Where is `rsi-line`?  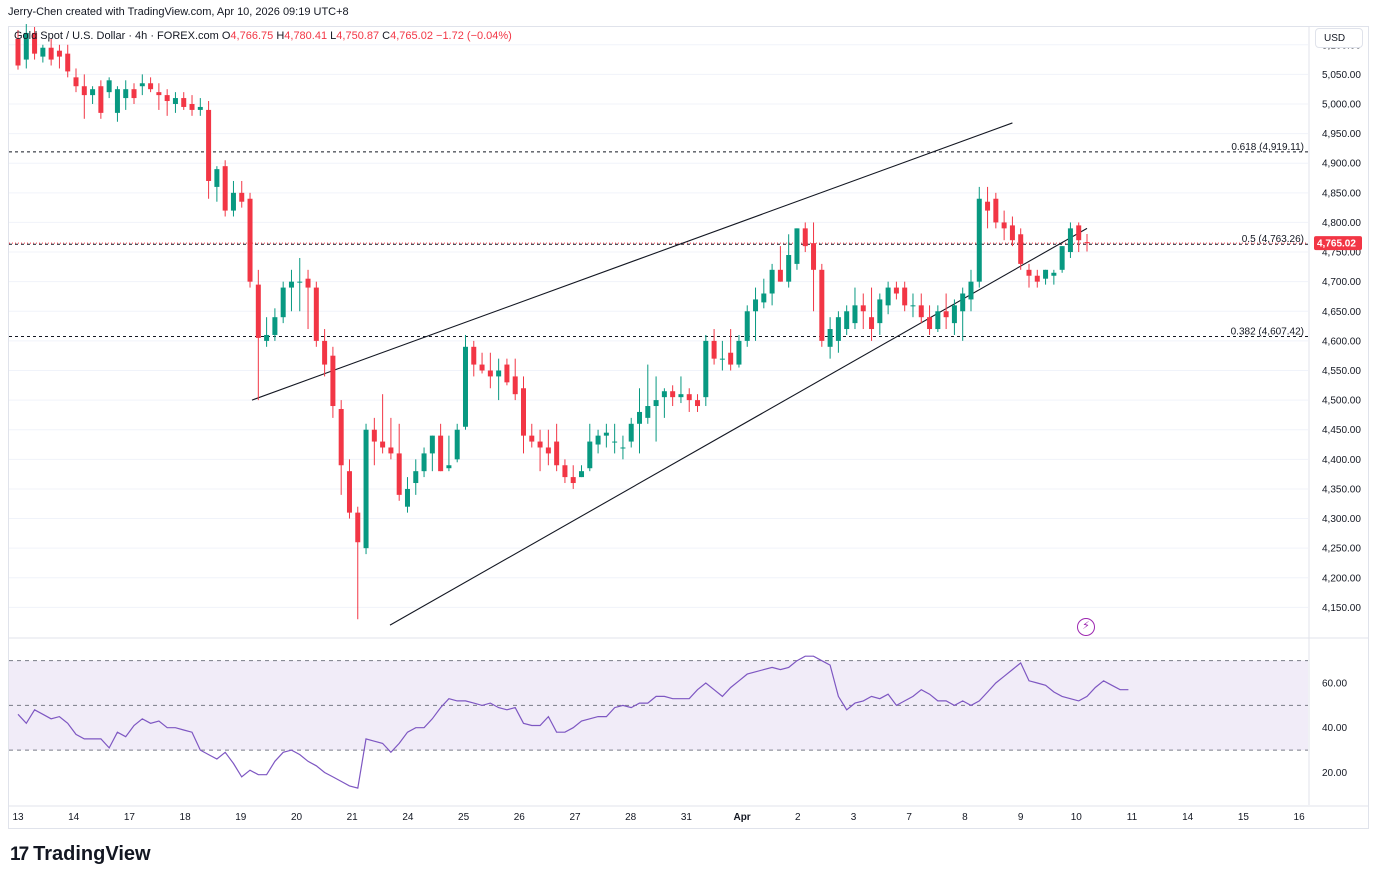
rsi-line is located at coordinates (573, 722).